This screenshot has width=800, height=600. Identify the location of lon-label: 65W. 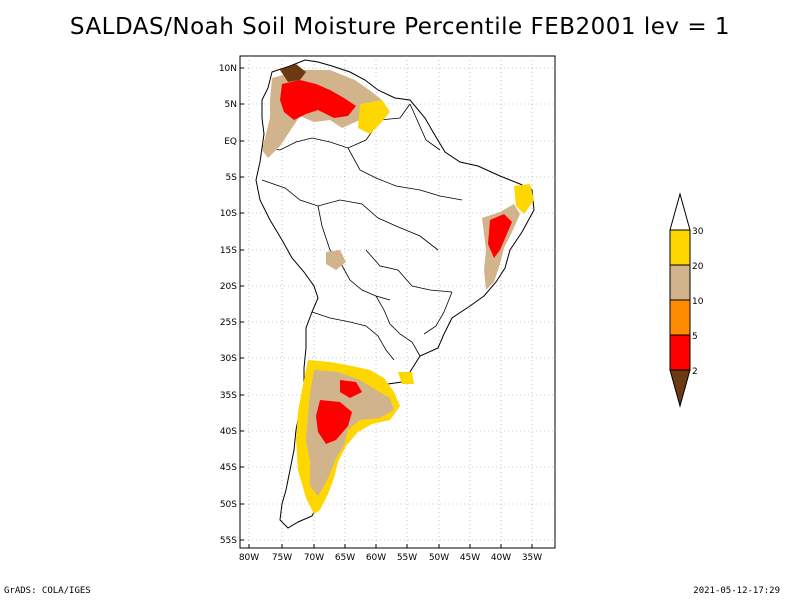
(345, 558).